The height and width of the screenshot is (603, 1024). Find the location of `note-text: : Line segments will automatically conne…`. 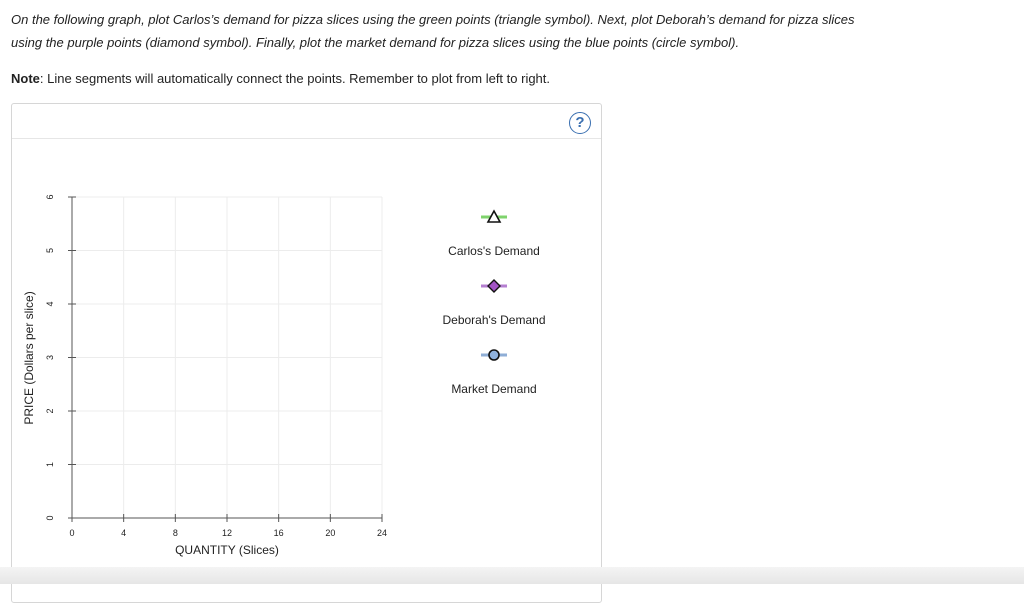

note-text: : Line segments will automatically conne… is located at coordinates (295, 78).